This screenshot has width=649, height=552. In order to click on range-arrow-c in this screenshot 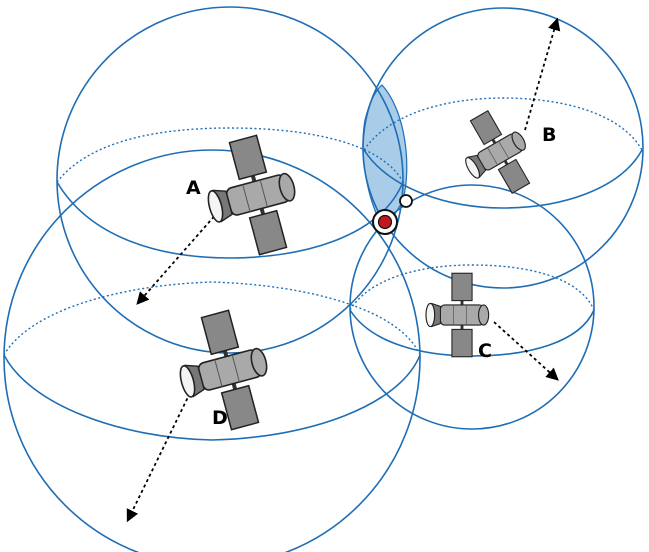, I will do `click(526, 351)`.